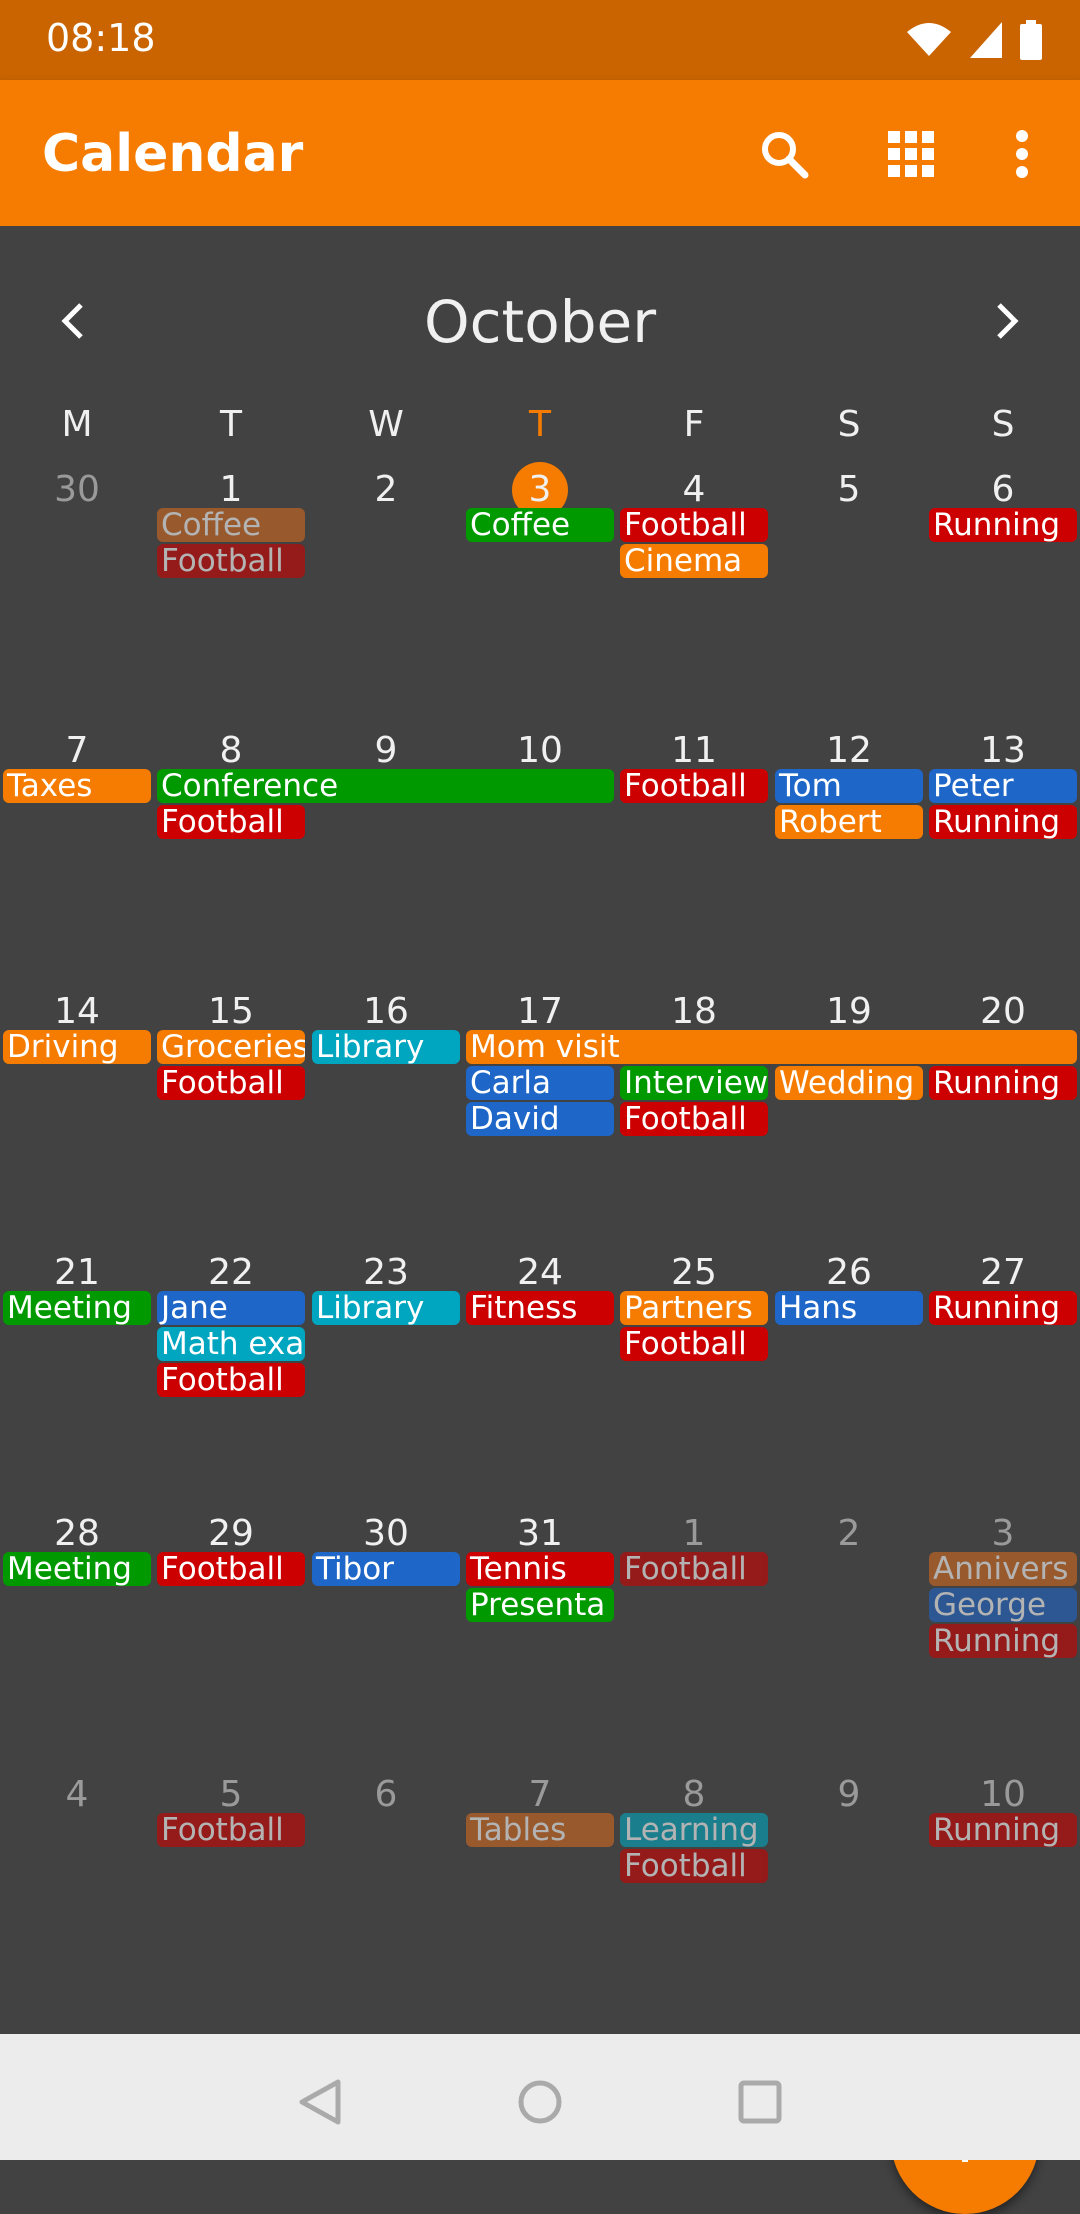  I want to click on event-chip: David, so click(540, 1119).